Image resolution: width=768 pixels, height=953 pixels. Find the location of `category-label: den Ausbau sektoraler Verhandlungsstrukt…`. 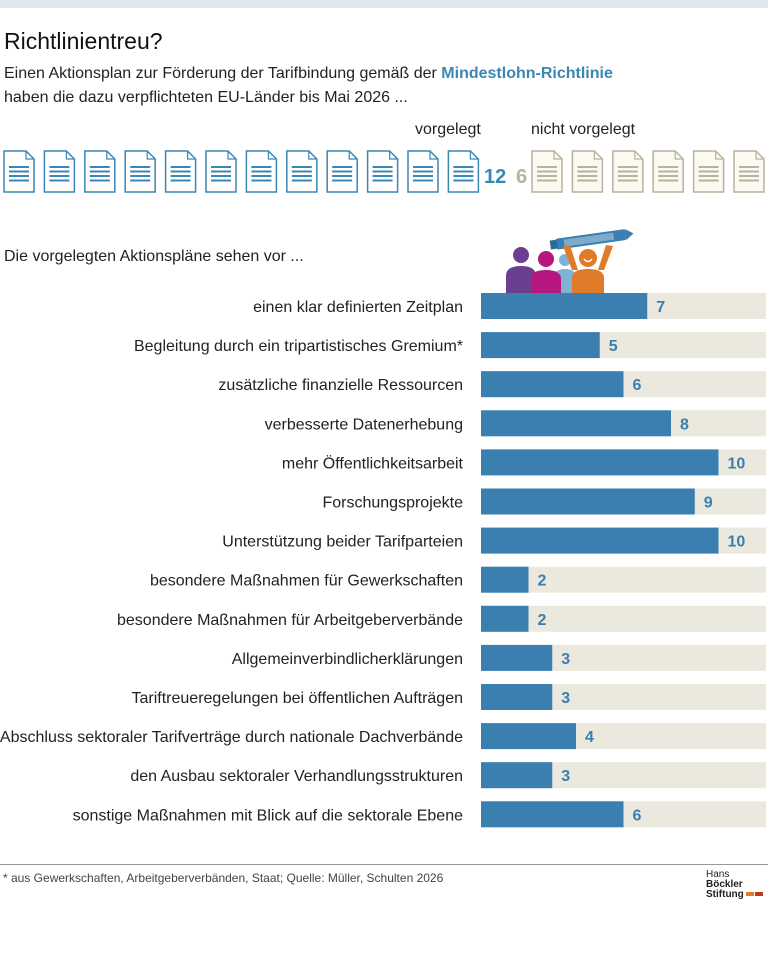

category-label: den Ausbau sektoraler Verhandlungsstrukt… is located at coordinates (296, 776).